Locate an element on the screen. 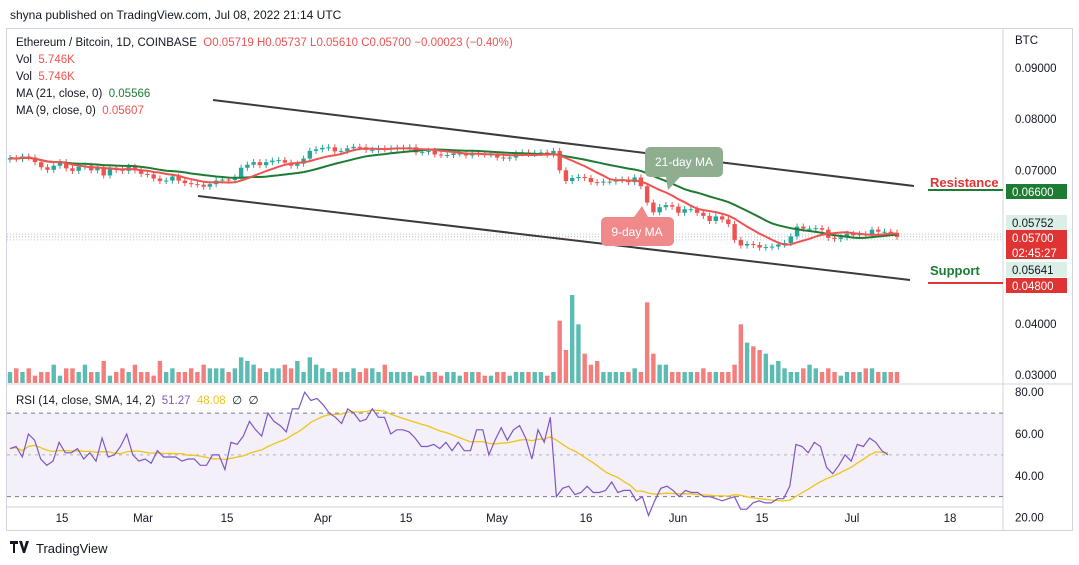 The height and width of the screenshot is (565, 1079). rsi-axis-tick: 60.00 is located at coordinates (1029, 435).